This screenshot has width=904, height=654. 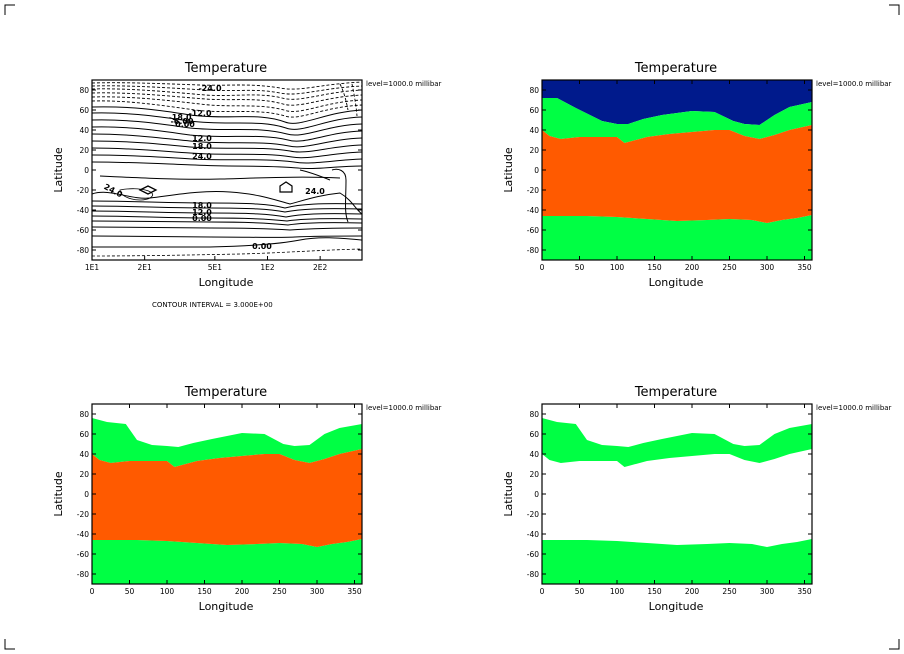 What do you see at coordinates (199, 113) in the screenshot?
I see `contour-label: -12.0` at bounding box center [199, 113].